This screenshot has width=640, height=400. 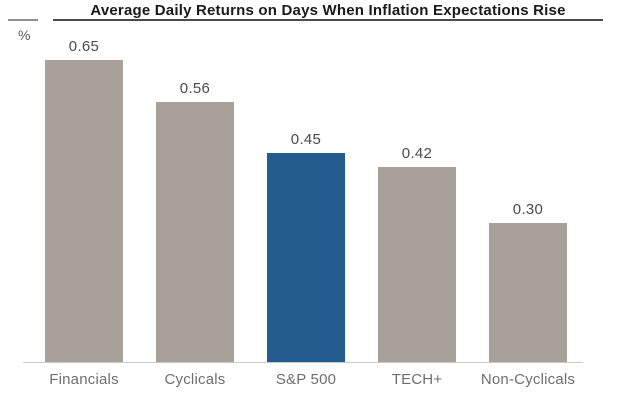 I want to click on title-underline, so click(x=328, y=20).